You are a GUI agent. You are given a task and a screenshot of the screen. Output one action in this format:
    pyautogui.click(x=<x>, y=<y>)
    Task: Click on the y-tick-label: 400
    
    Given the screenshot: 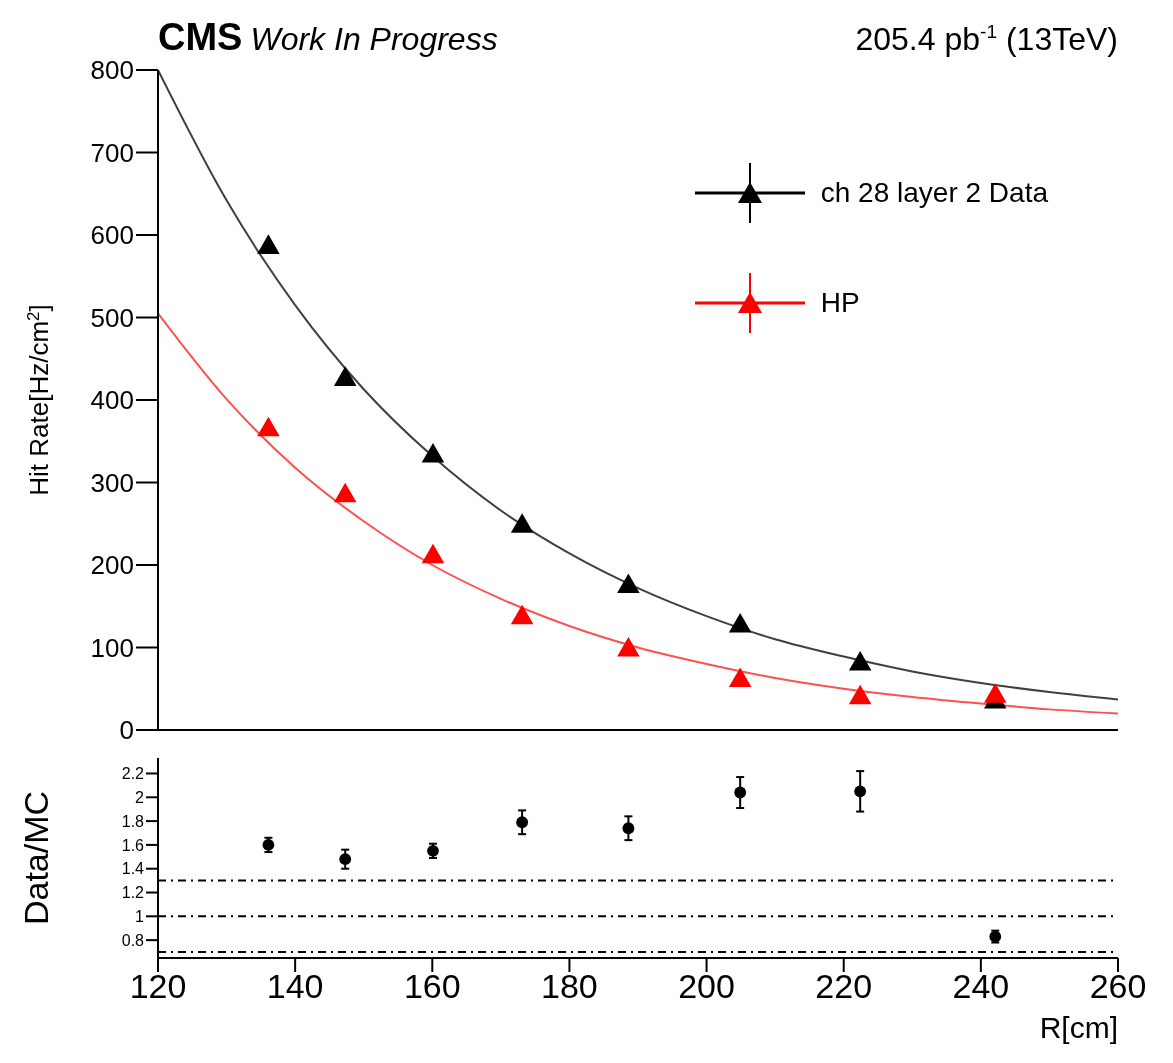 What is the action you would take?
    pyautogui.click(x=112, y=400)
    